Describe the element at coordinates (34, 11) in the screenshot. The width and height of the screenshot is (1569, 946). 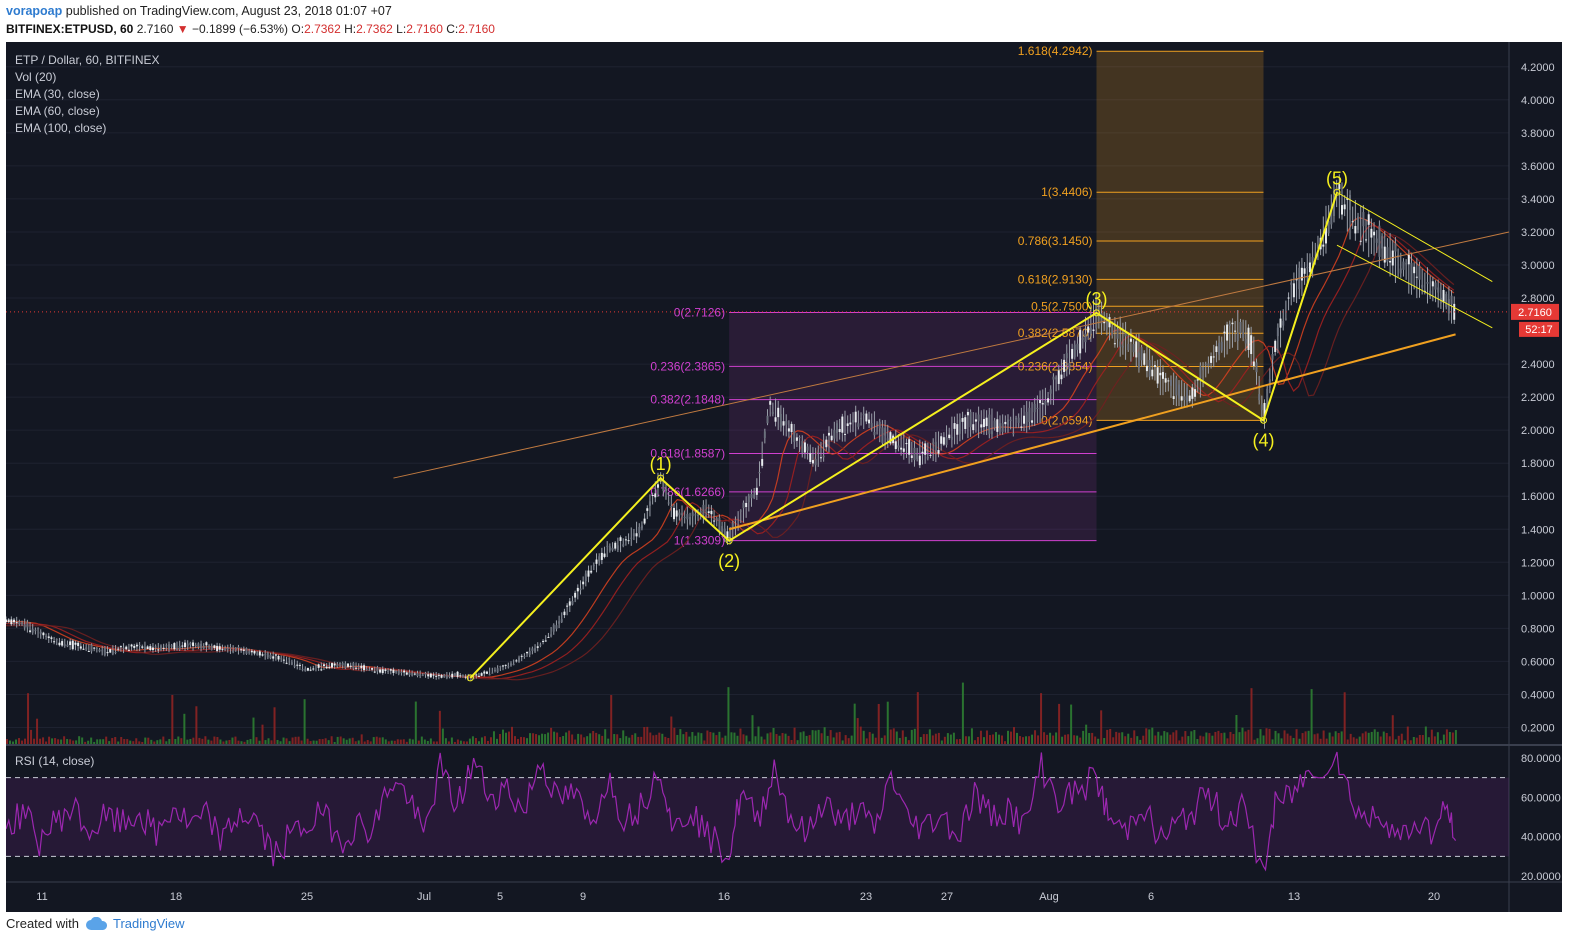
I see `author-link: vorapoap` at that location.